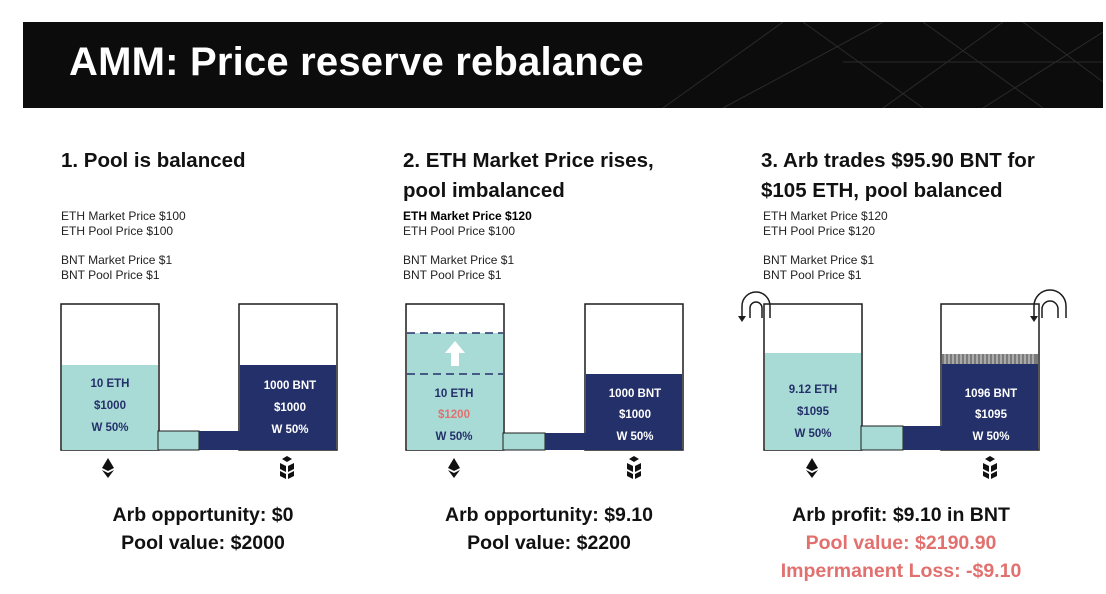 The height and width of the screenshot is (594, 1106). I want to click on eth-market-price: ETH Market Price $100, so click(123, 216).